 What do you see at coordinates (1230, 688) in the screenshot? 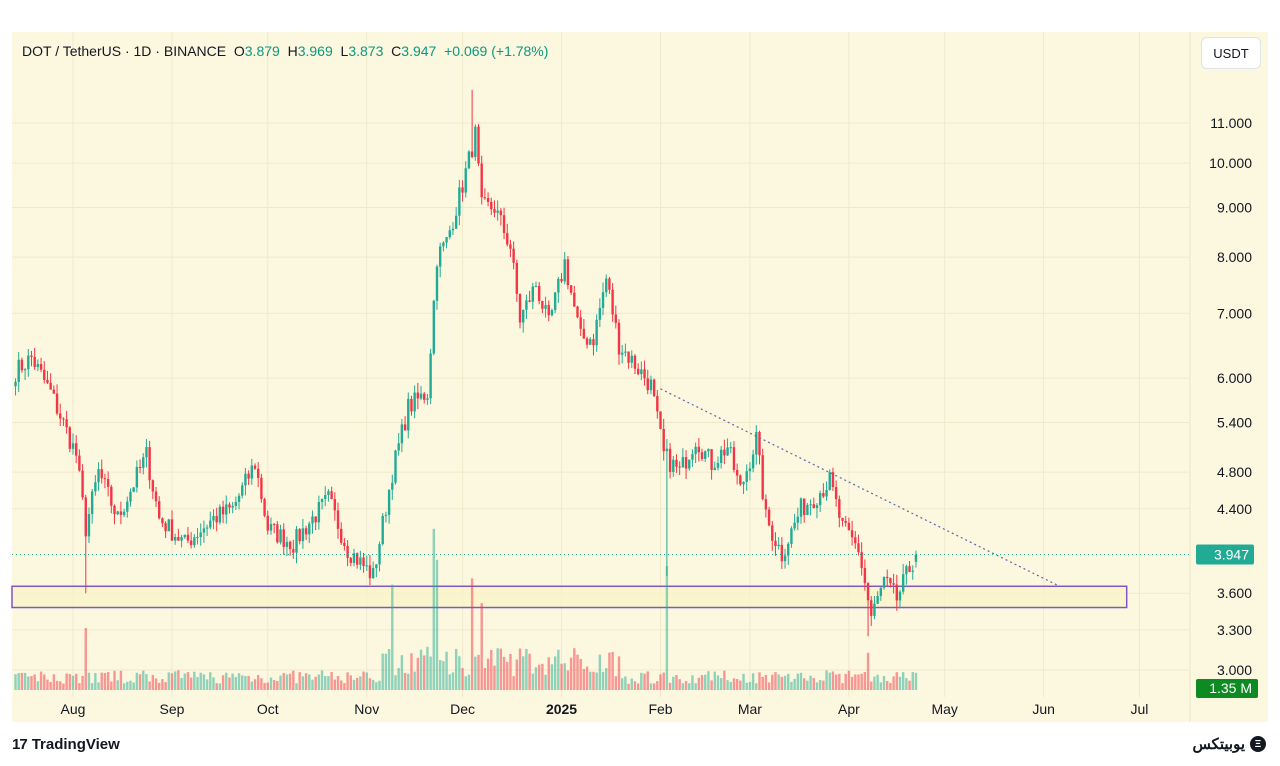
I see `last-volume-label: 1.35 M` at bounding box center [1230, 688].